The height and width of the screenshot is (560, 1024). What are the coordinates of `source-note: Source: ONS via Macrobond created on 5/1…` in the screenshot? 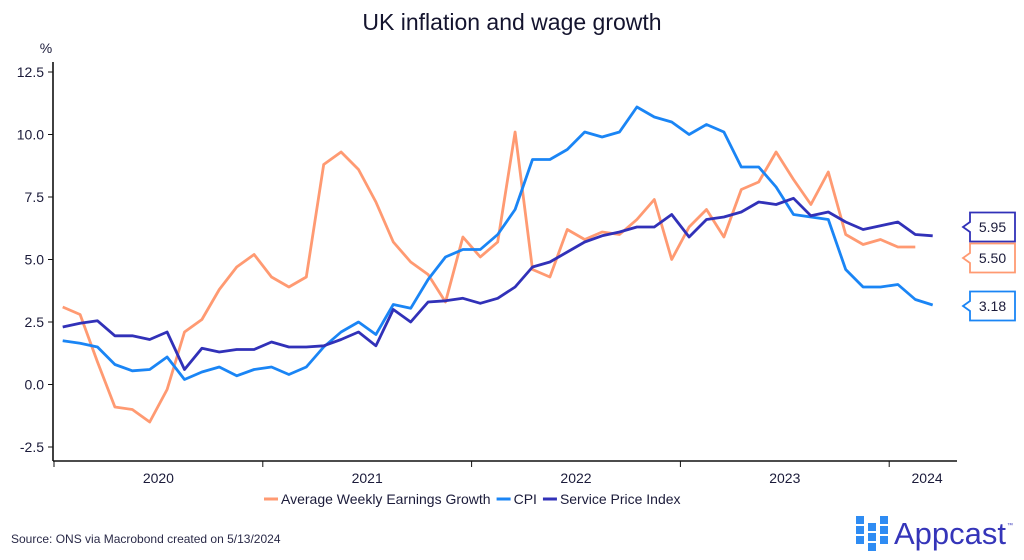 It's located at (146, 539).